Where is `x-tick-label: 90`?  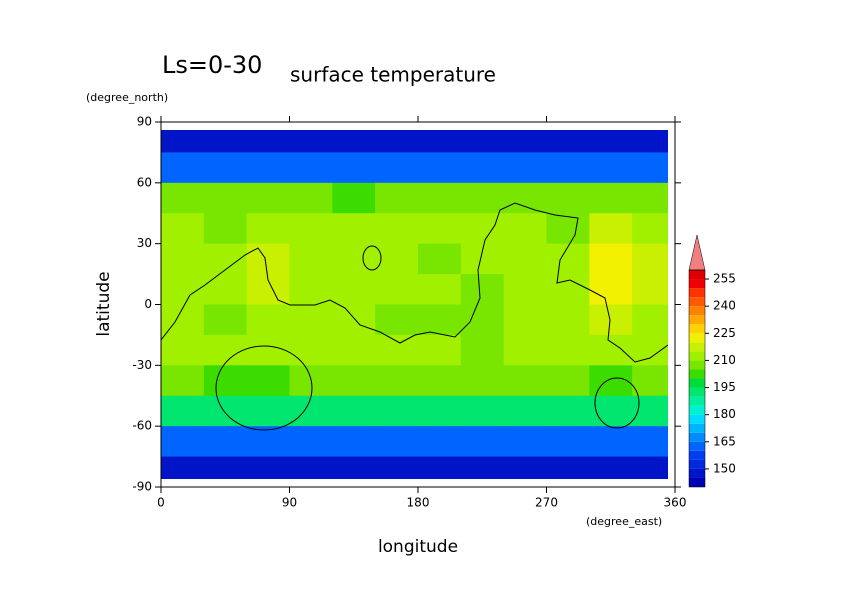 x-tick-label: 90 is located at coordinates (289, 503).